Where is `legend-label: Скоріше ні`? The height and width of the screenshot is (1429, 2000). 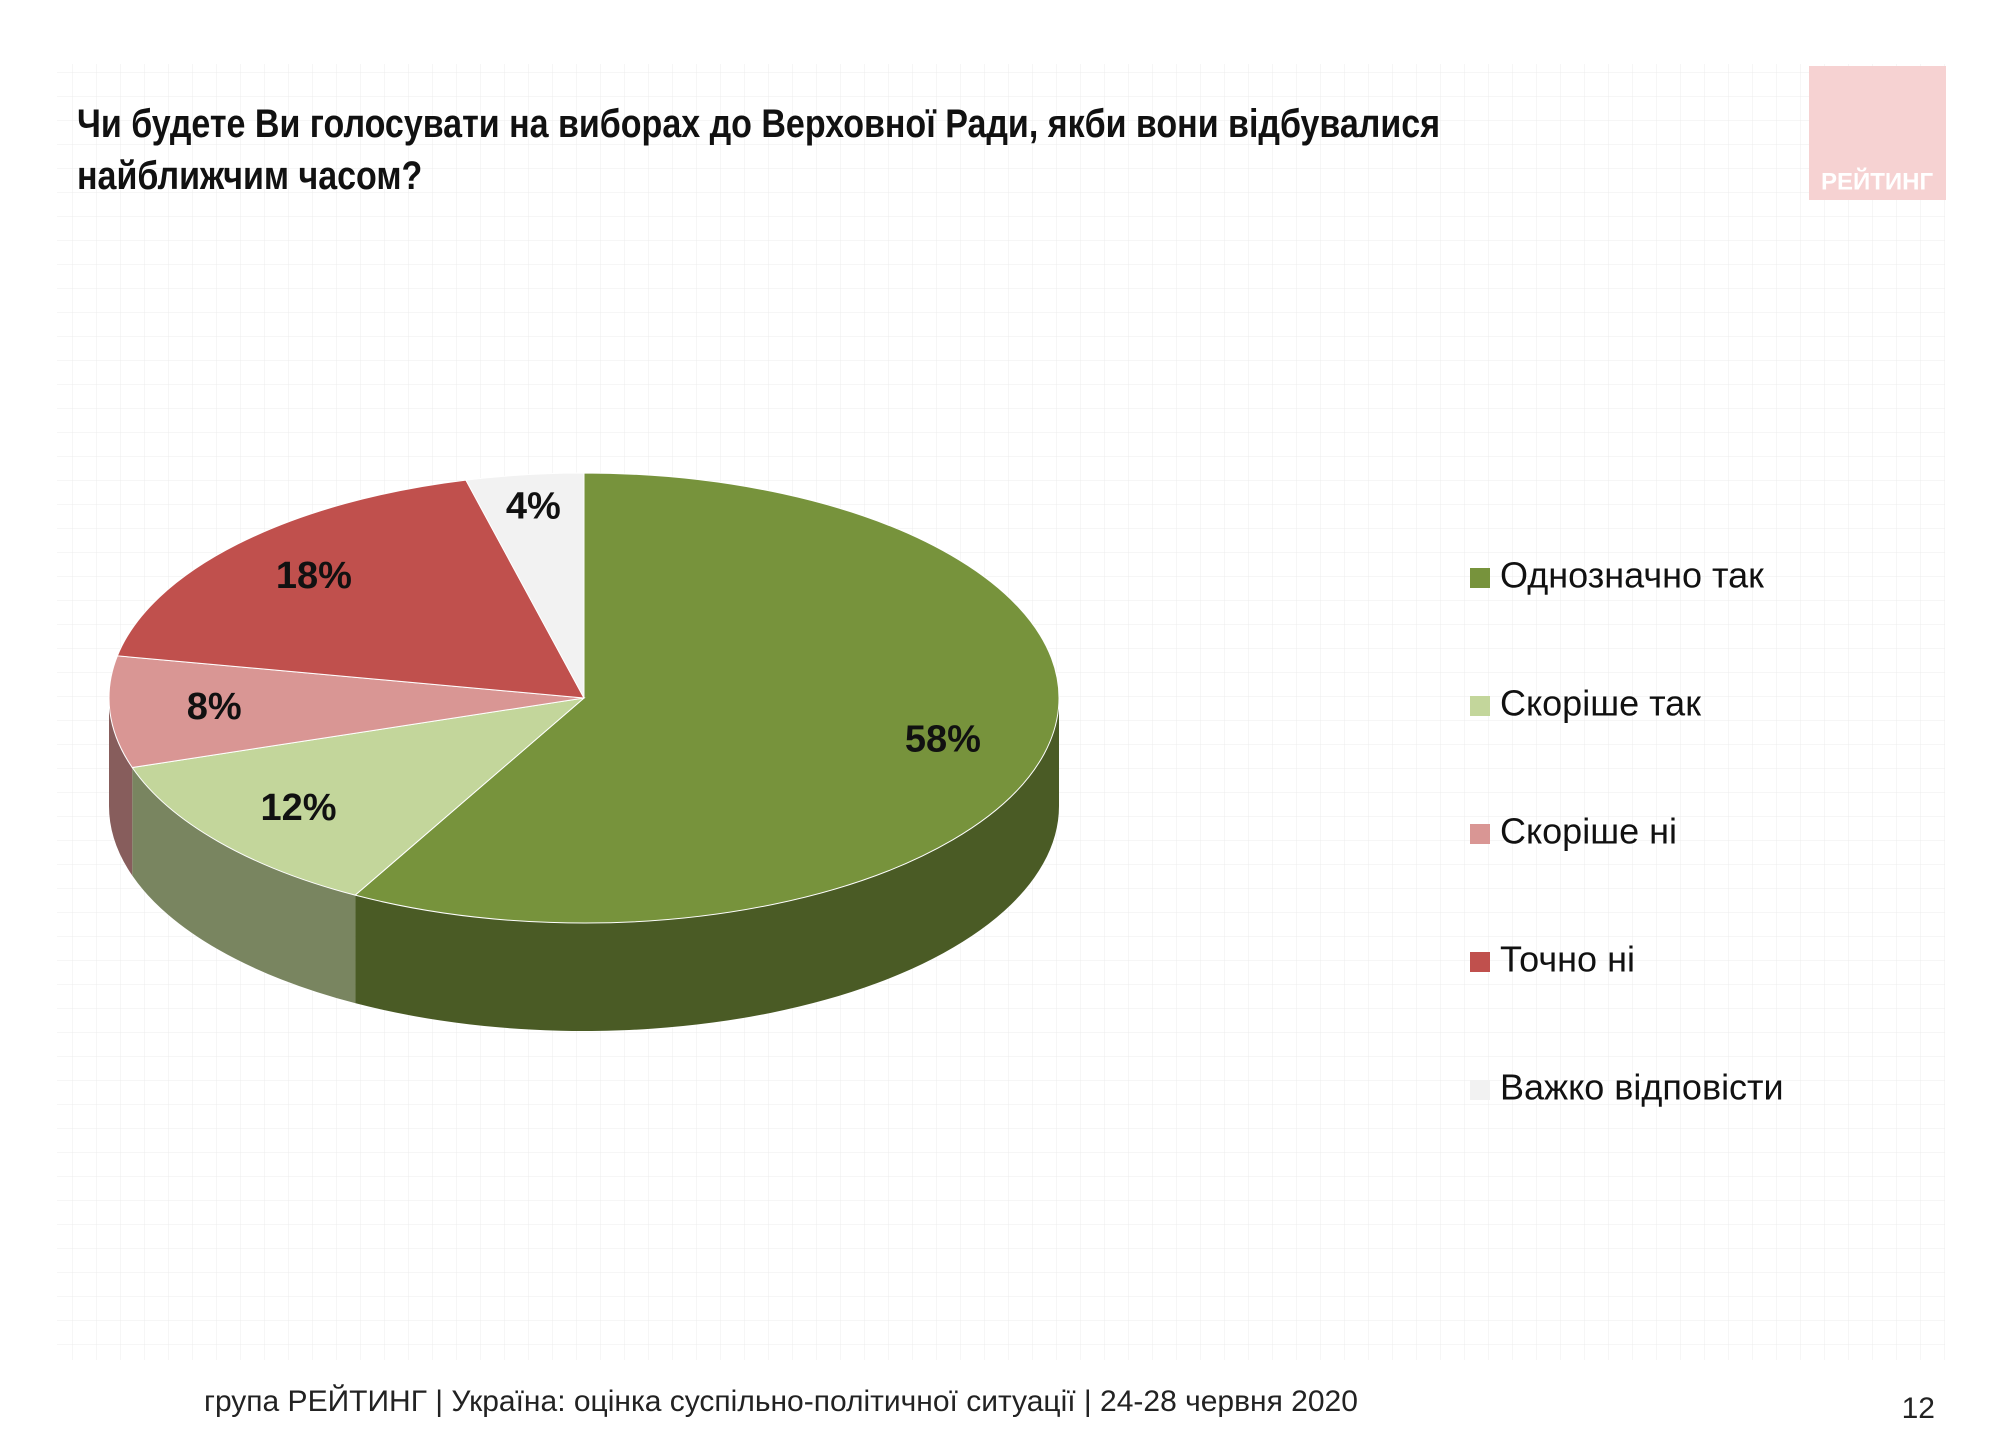
legend-label: Скоріше ні is located at coordinates (1588, 831).